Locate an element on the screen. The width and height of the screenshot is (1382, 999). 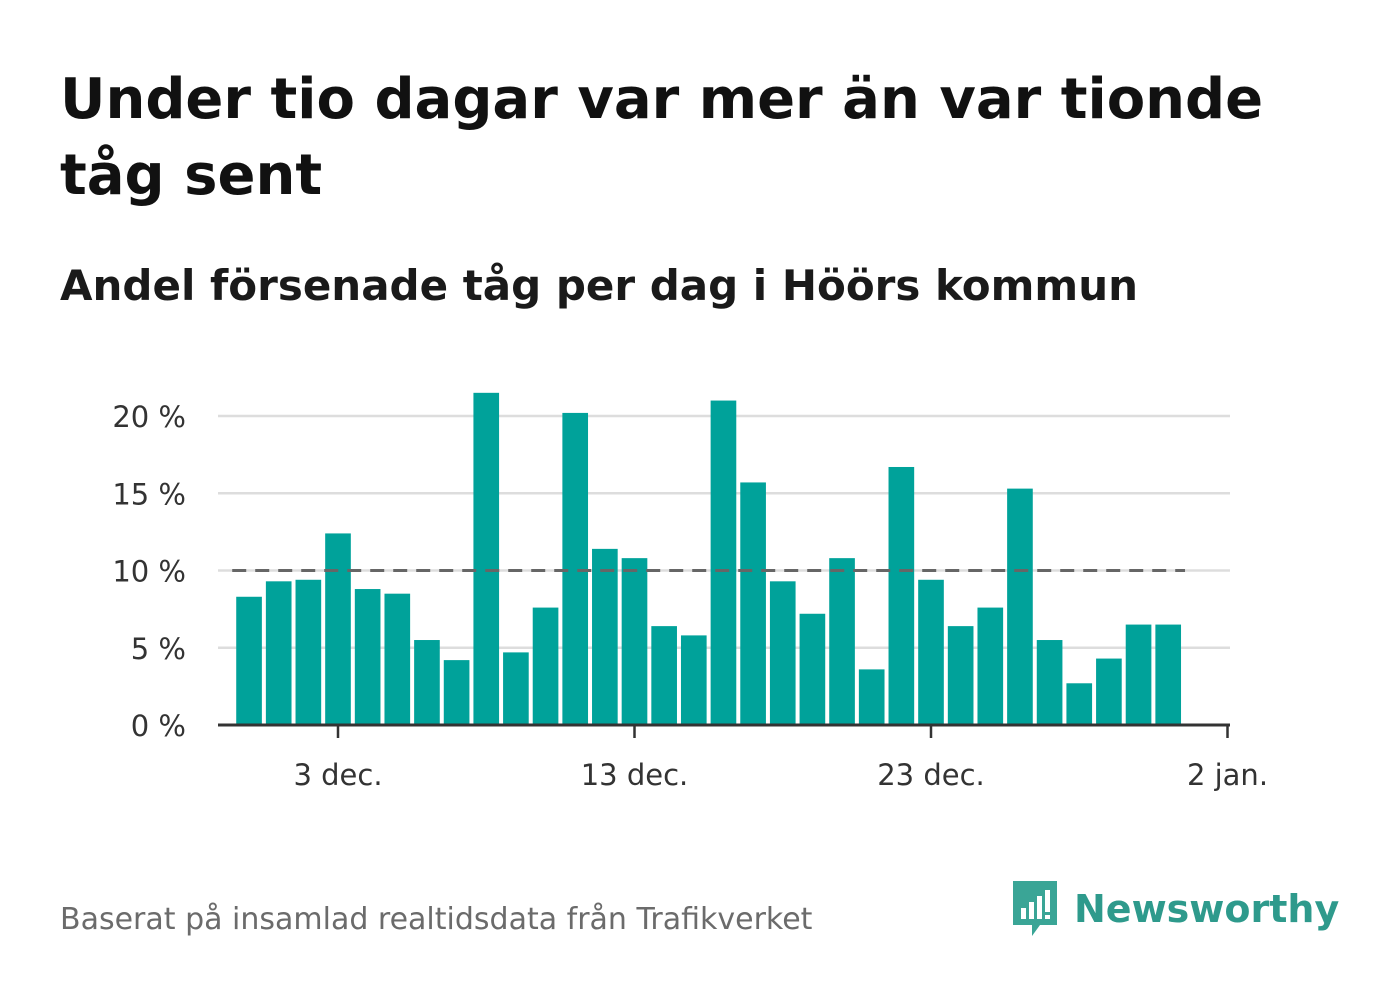
y-tick-label: 10 % is located at coordinates (149, 572).